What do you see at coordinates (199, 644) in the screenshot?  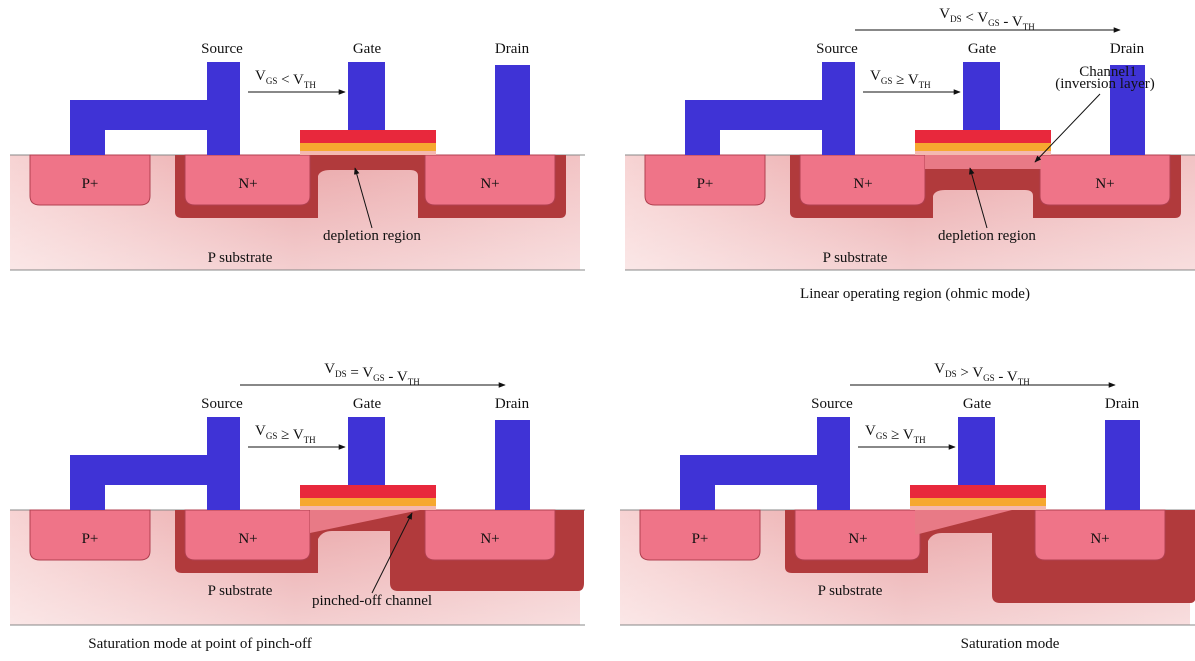 I see `caption: Saturation mode at point of pinch-off` at bounding box center [199, 644].